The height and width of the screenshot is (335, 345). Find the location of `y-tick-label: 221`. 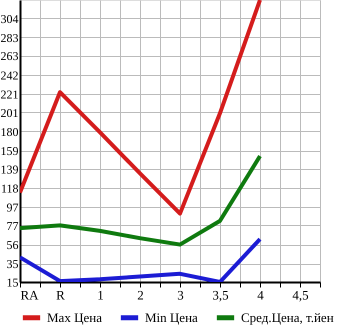

y-tick-label: 221 is located at coordinates (9, 95).